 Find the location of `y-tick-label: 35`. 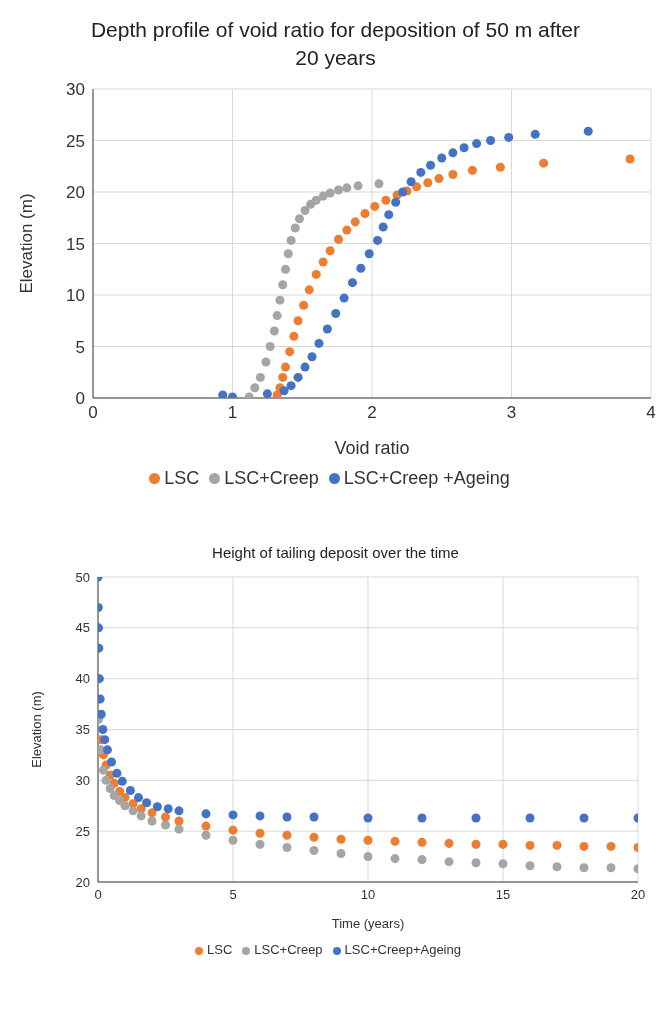

y-tick-label: 35 is located at coordinates (82, 730).